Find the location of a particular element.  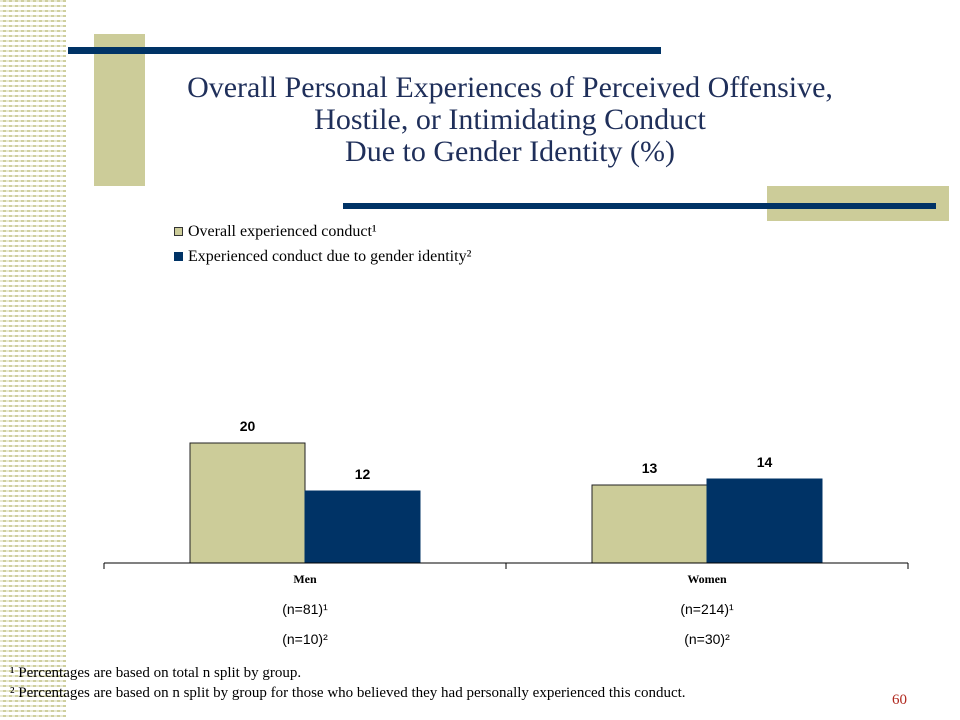

category-sublabel-men-1: (n=81)¹ is located at coordinates (305, 609).